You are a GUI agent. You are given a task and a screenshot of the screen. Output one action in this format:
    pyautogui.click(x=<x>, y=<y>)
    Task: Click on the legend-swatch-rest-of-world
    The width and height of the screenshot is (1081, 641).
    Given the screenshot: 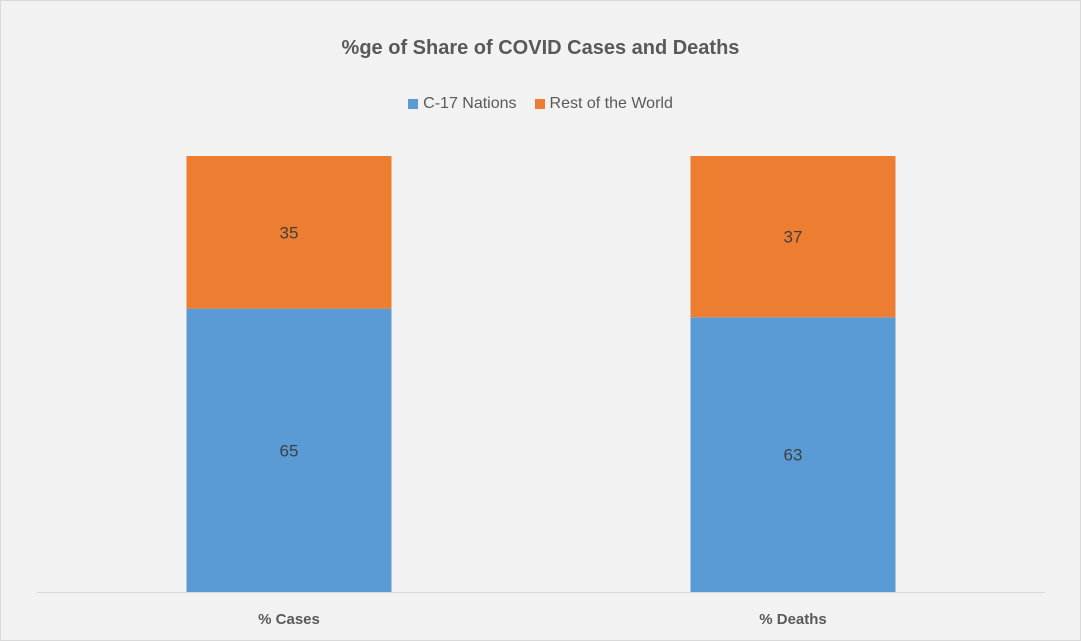 What is the action you would take?
    pyautogui.click(x=539, y=104)
    